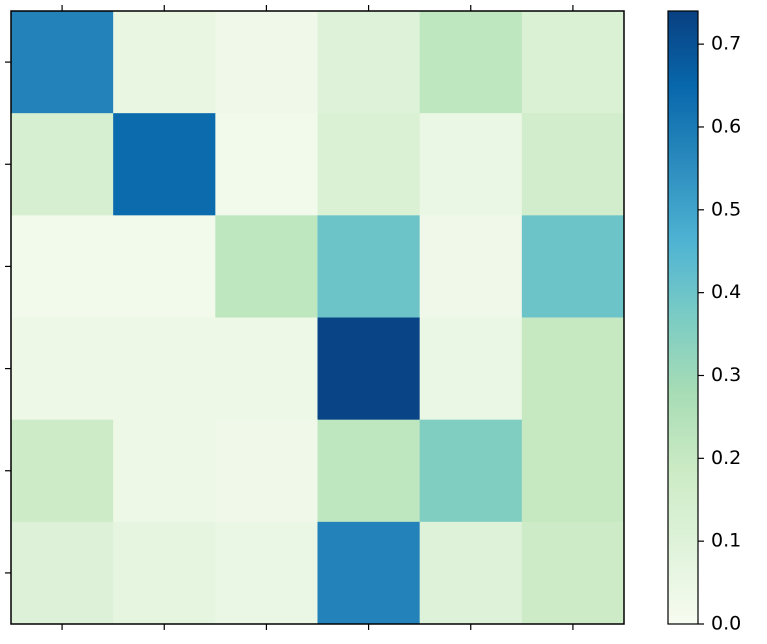 This screenshot has width=767, height=644. What do you see at coordinates (726, 375) in the screenshot?
I see `colorbar-tick-label: 0.3` at bounding box center [726, 375].